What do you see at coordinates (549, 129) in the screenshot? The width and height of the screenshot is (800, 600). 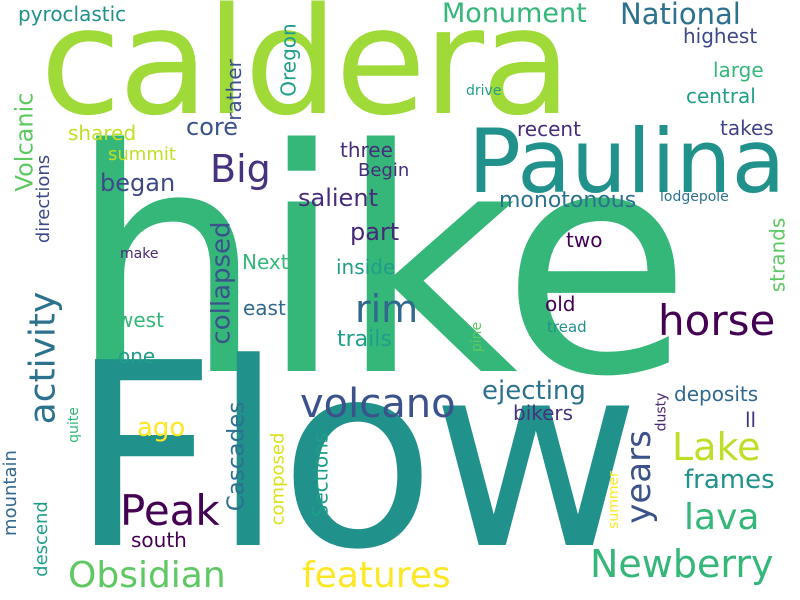 I see `word-recent: recent` at bounding box center [549, 129].